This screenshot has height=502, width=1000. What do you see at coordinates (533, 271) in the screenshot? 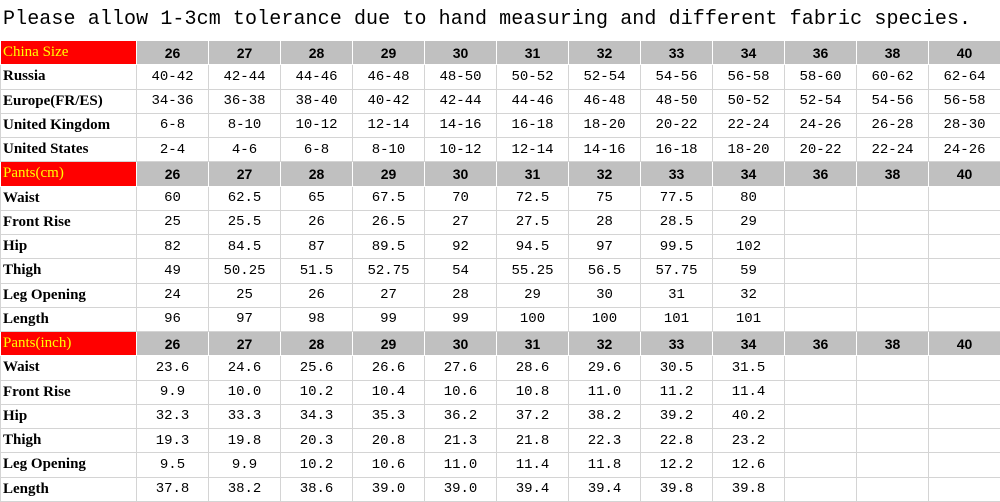
I see `cell: 55.25` at bounding box center [533, 271].